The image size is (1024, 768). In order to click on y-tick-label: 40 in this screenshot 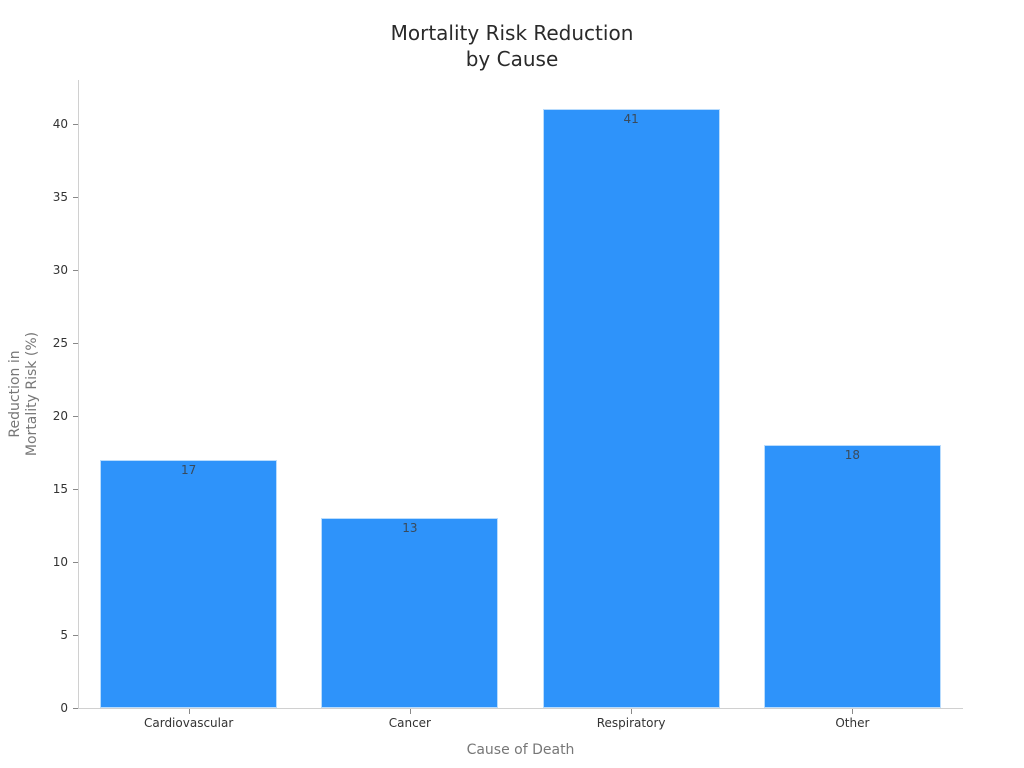, I will do `click(60, 123)`.